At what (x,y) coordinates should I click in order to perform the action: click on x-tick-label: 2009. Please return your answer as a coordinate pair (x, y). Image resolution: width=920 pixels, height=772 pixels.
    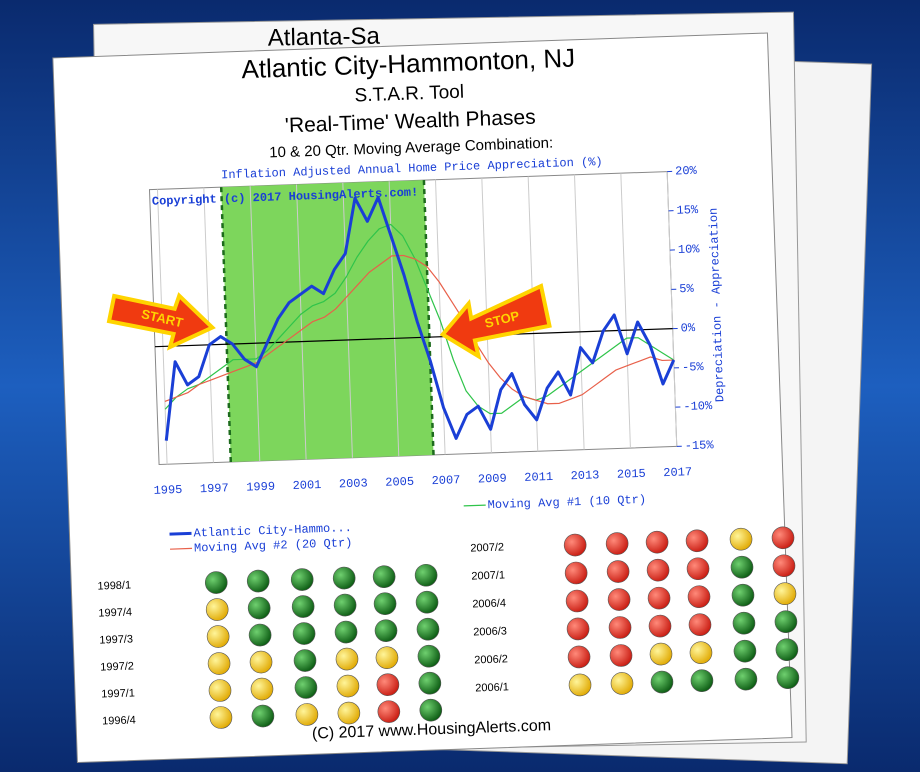
    Looking at the image, I should click on (492, 479).